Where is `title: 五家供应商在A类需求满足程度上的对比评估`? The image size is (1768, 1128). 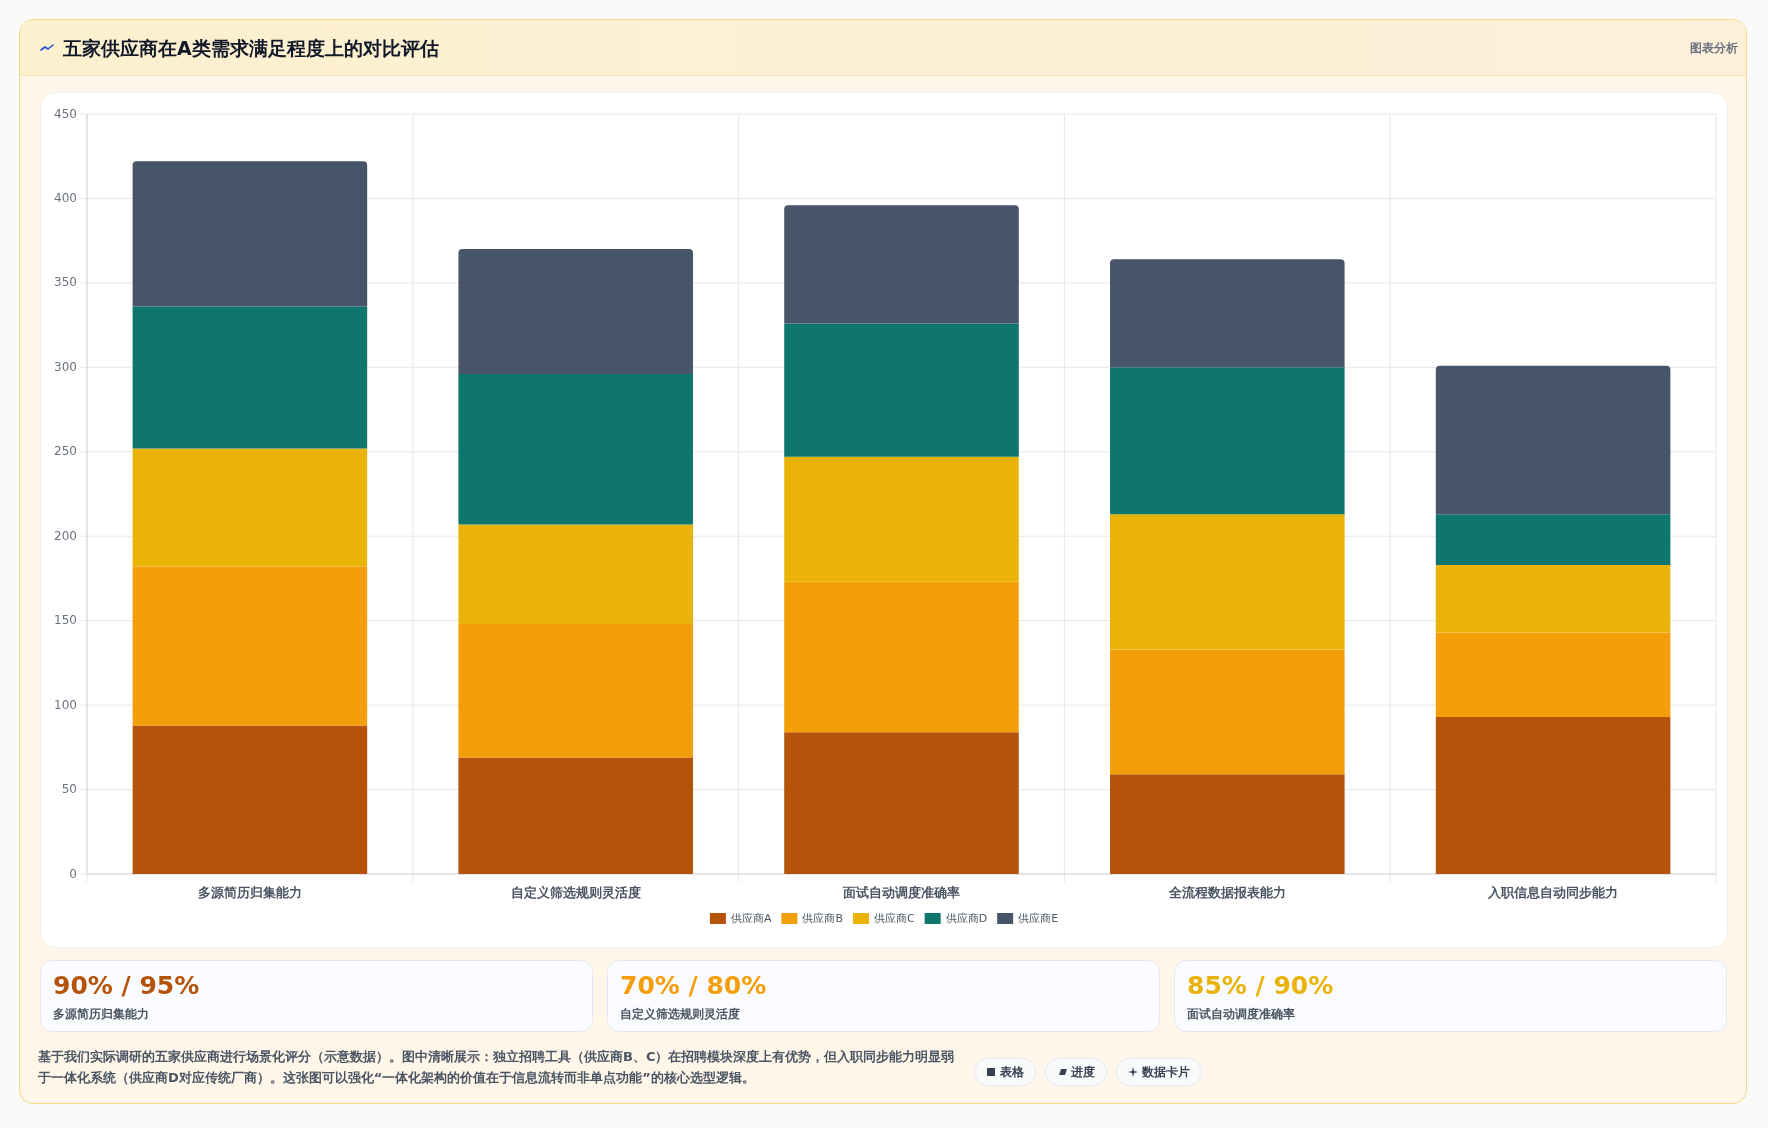
title: 五家供应商在A类需求满足程度上的对比评估 is located at coordinates (251, 48).